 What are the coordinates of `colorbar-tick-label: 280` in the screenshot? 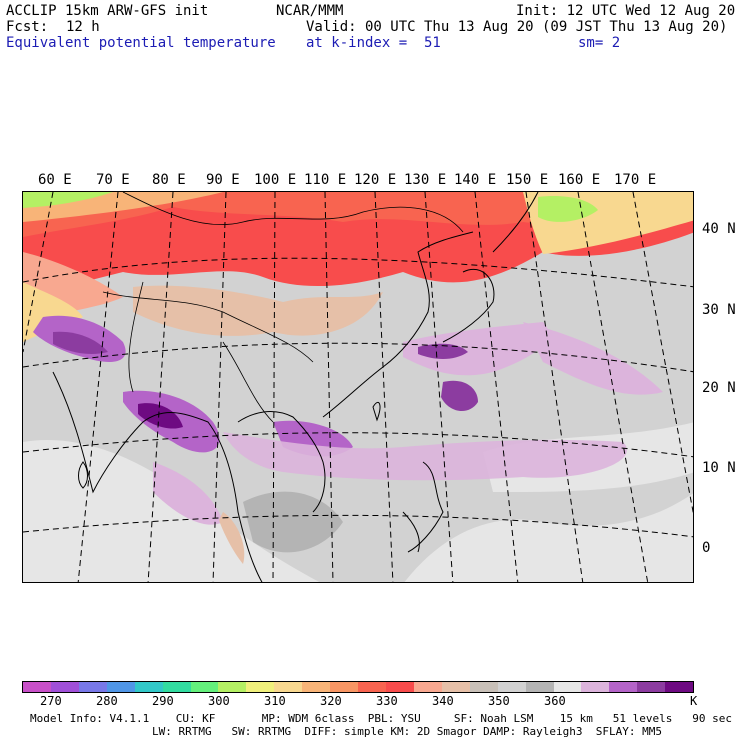 It's located at (107, 701).